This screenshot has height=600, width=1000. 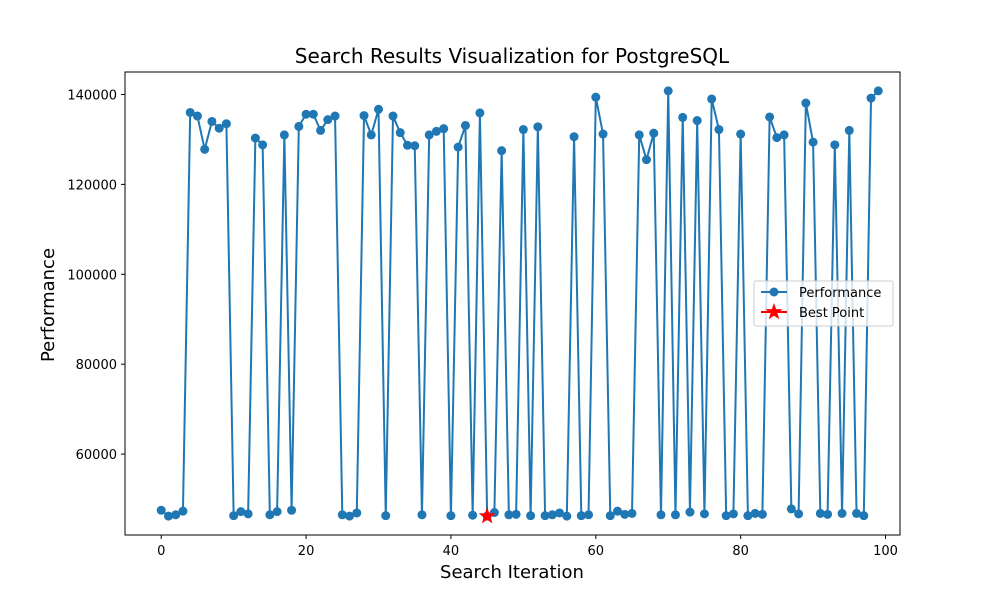 I want to click on legend-best-marker, so click(x=774, y=311).